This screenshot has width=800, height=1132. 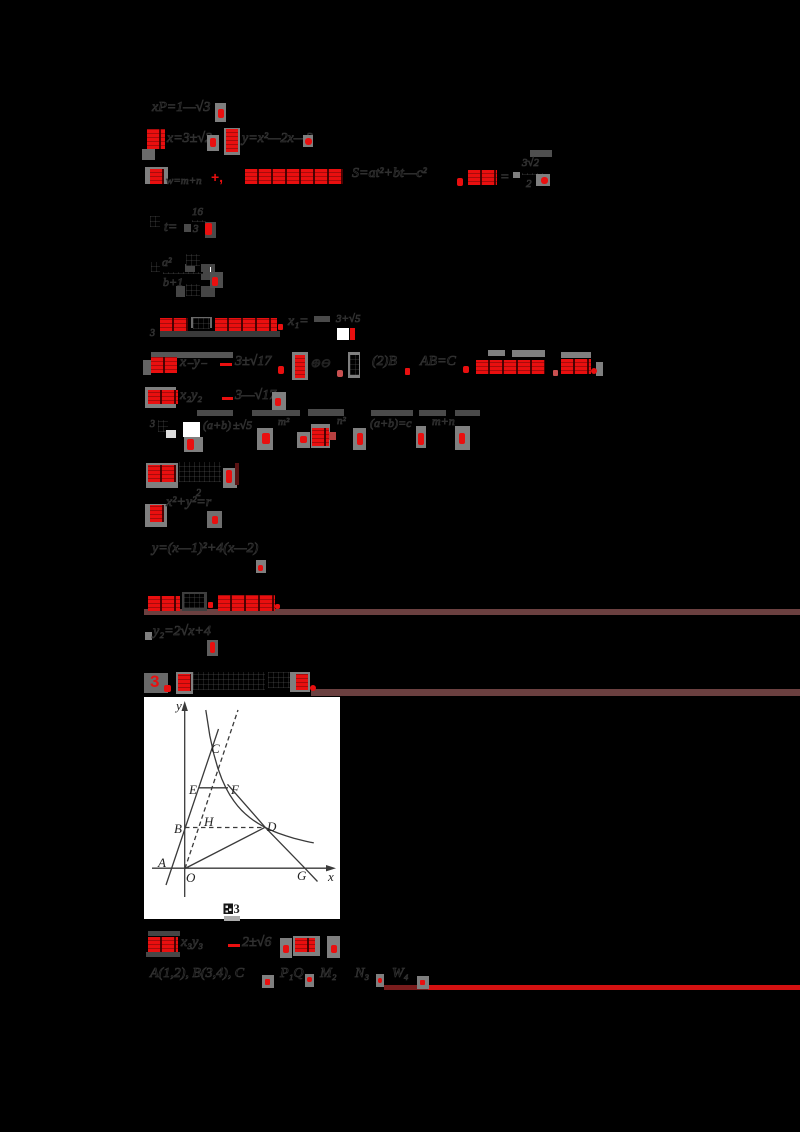 I want to click on svg-text: C, so click(x=215, y=748).